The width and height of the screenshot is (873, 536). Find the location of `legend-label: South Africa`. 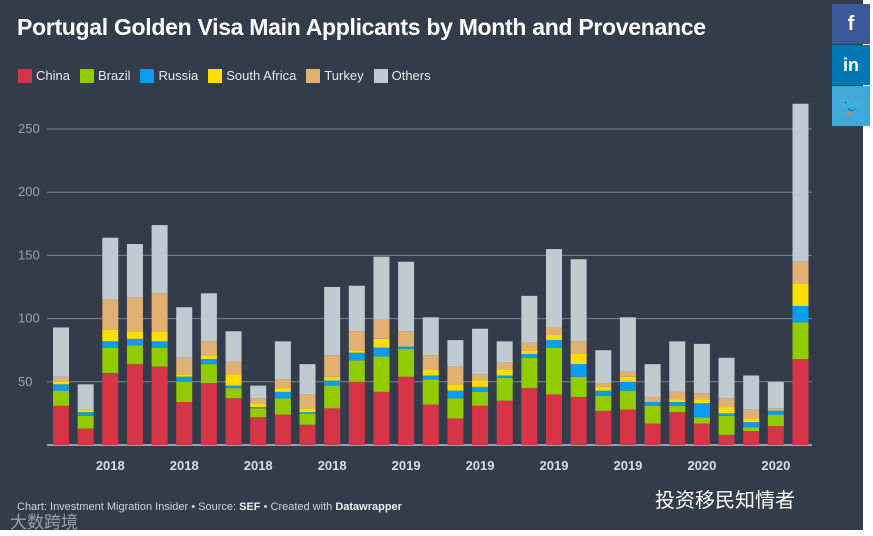

legend-label: South Africa is located at coordinates (261, 75).